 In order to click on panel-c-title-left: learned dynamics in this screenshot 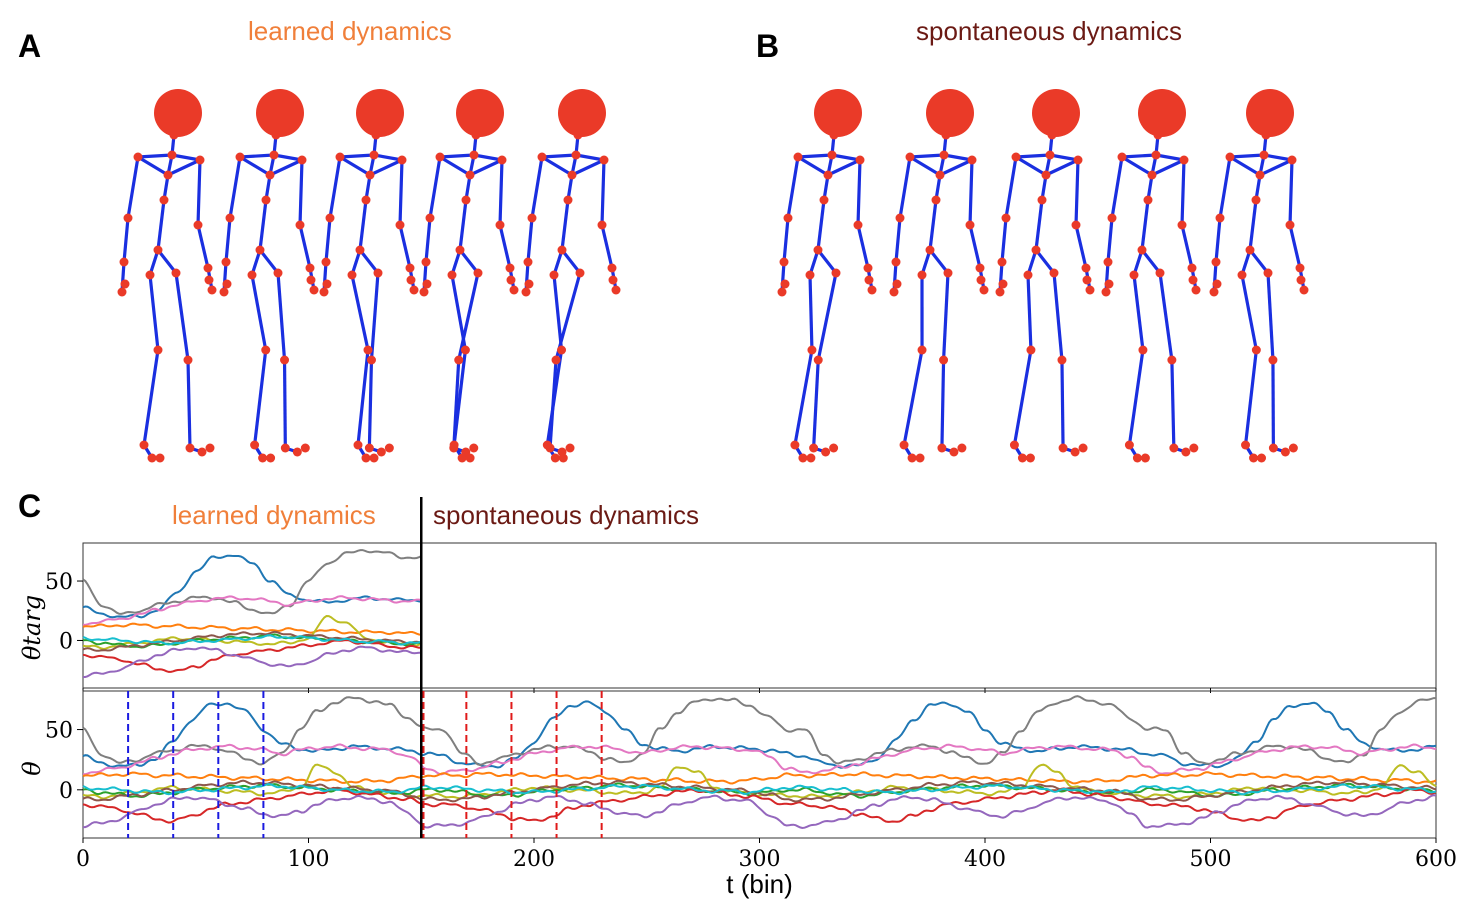, I will do `click(274, 515)`.